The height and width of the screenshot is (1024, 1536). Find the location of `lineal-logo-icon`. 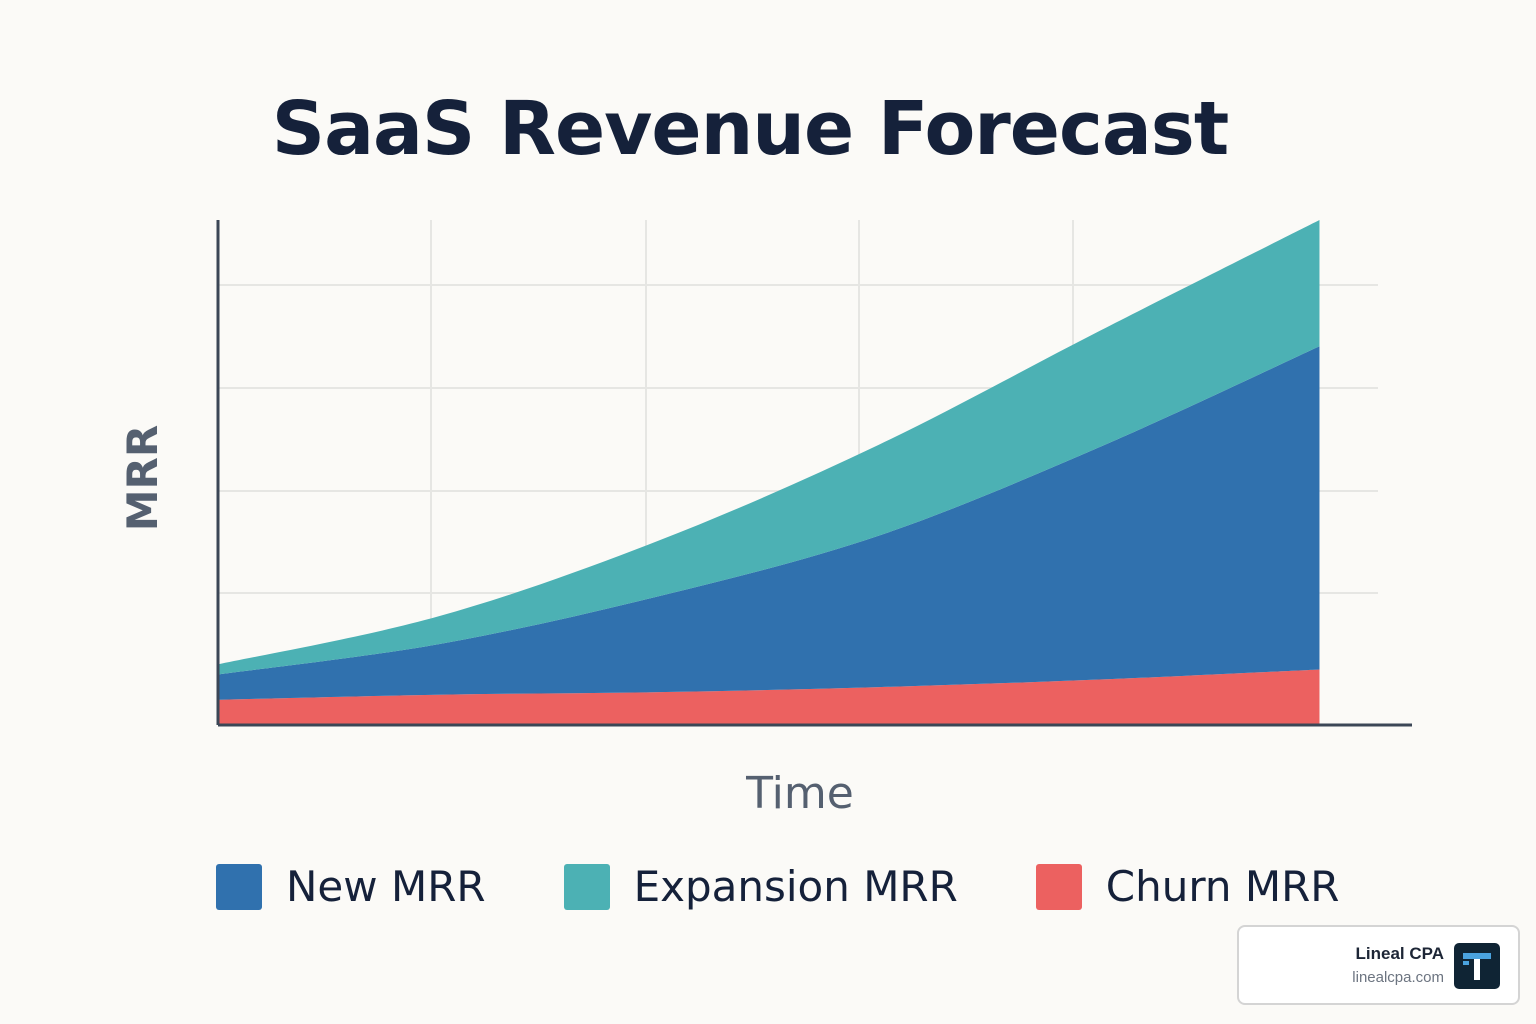

lineal-logo-icon is located at coordinates (1477, 966).